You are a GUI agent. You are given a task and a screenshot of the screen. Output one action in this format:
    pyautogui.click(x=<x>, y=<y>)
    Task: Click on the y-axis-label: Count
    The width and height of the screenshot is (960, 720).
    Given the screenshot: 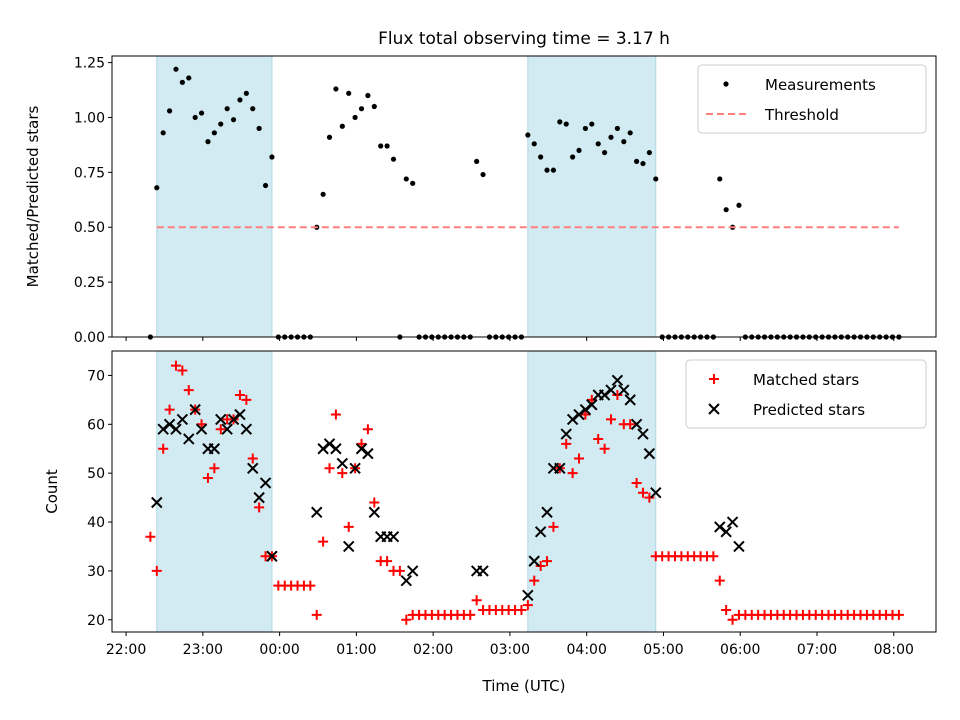 What is the action you would take?
    pyautogui.click(x=52, y=491)
    